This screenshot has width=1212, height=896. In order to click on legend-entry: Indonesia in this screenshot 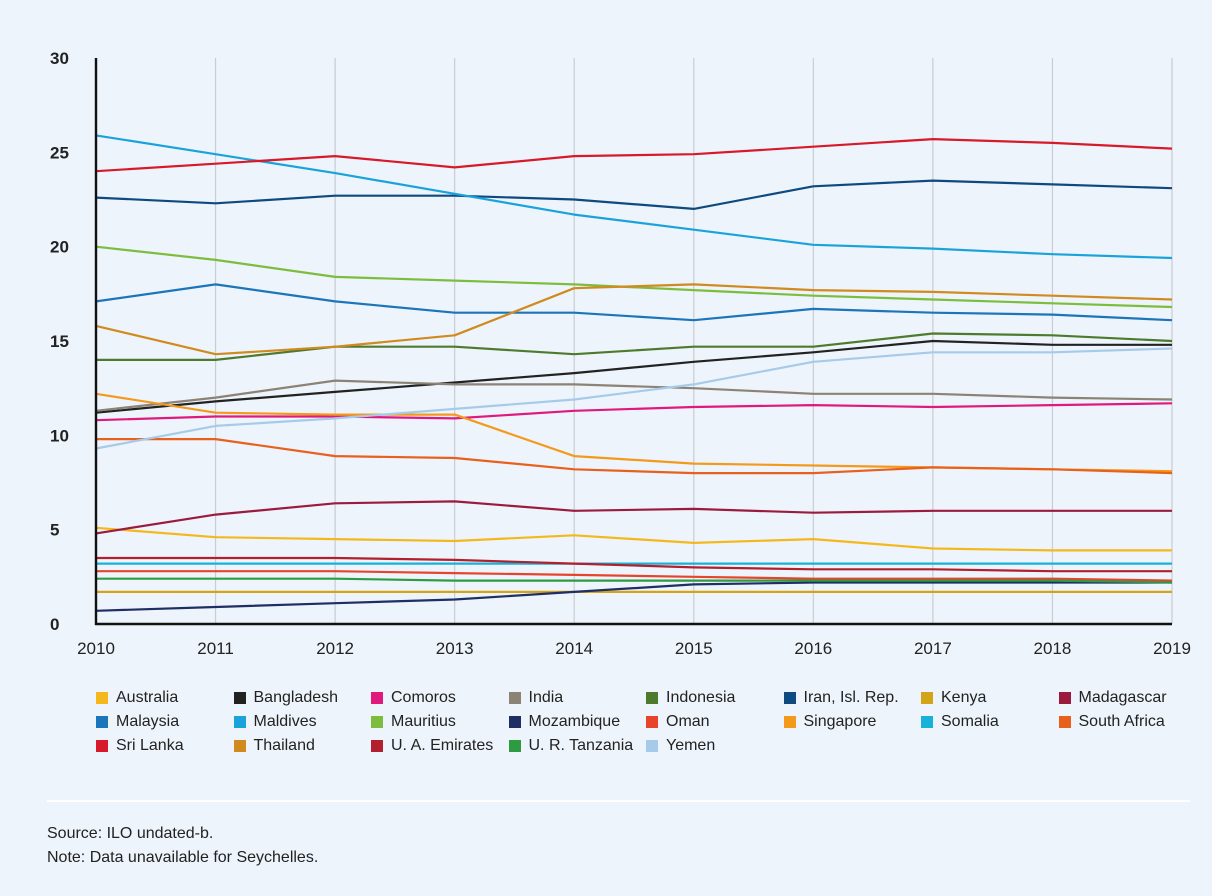, I will do `click(715, 698)`.